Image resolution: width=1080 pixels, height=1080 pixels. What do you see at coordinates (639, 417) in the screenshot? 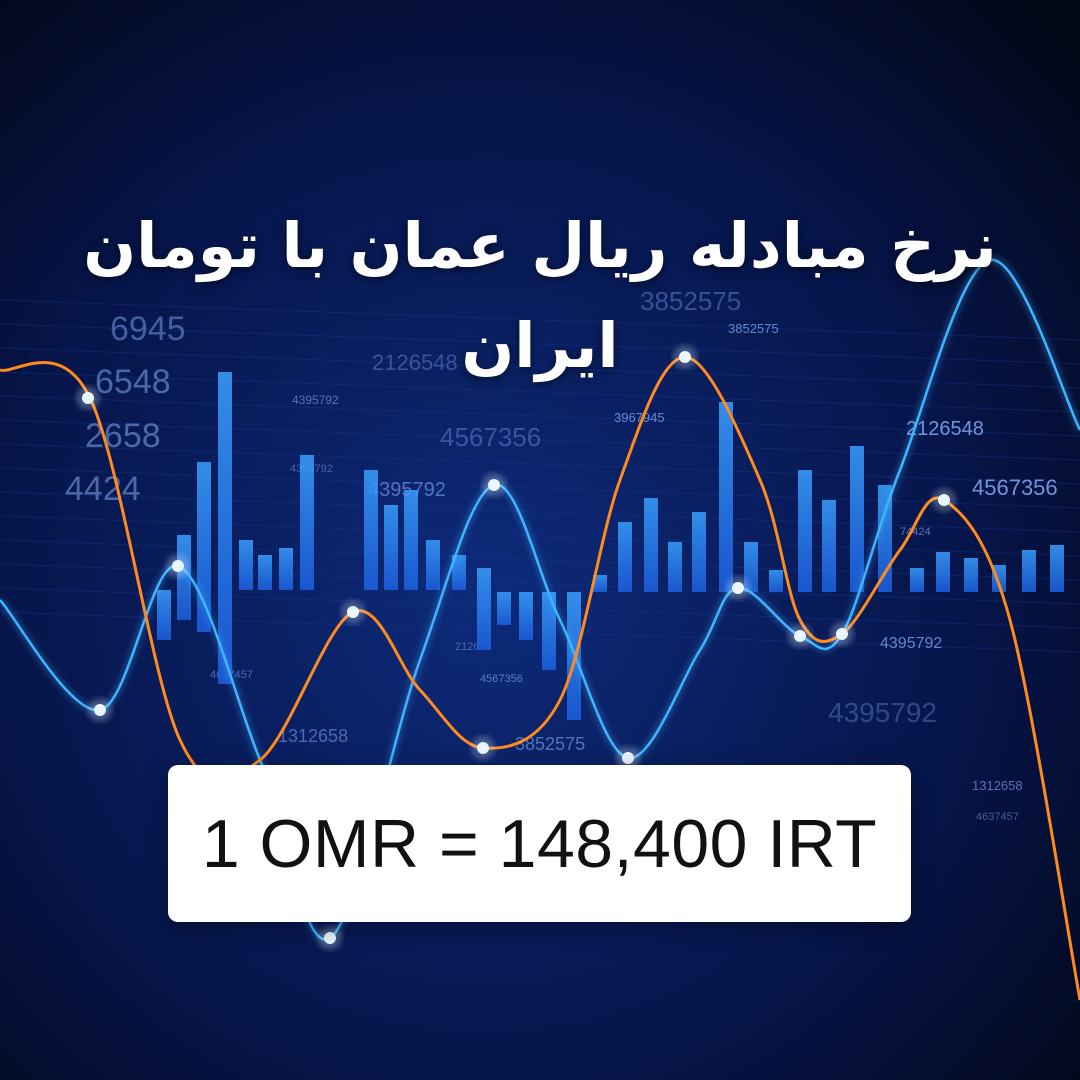
I see `background-figure: 3967945` at bounding box center [639, 417].